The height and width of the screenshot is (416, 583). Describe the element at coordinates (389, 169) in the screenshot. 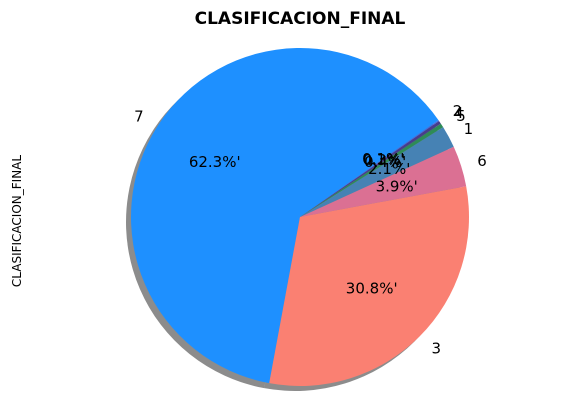

I see `percent-label-1: 2.1%'` at that location.